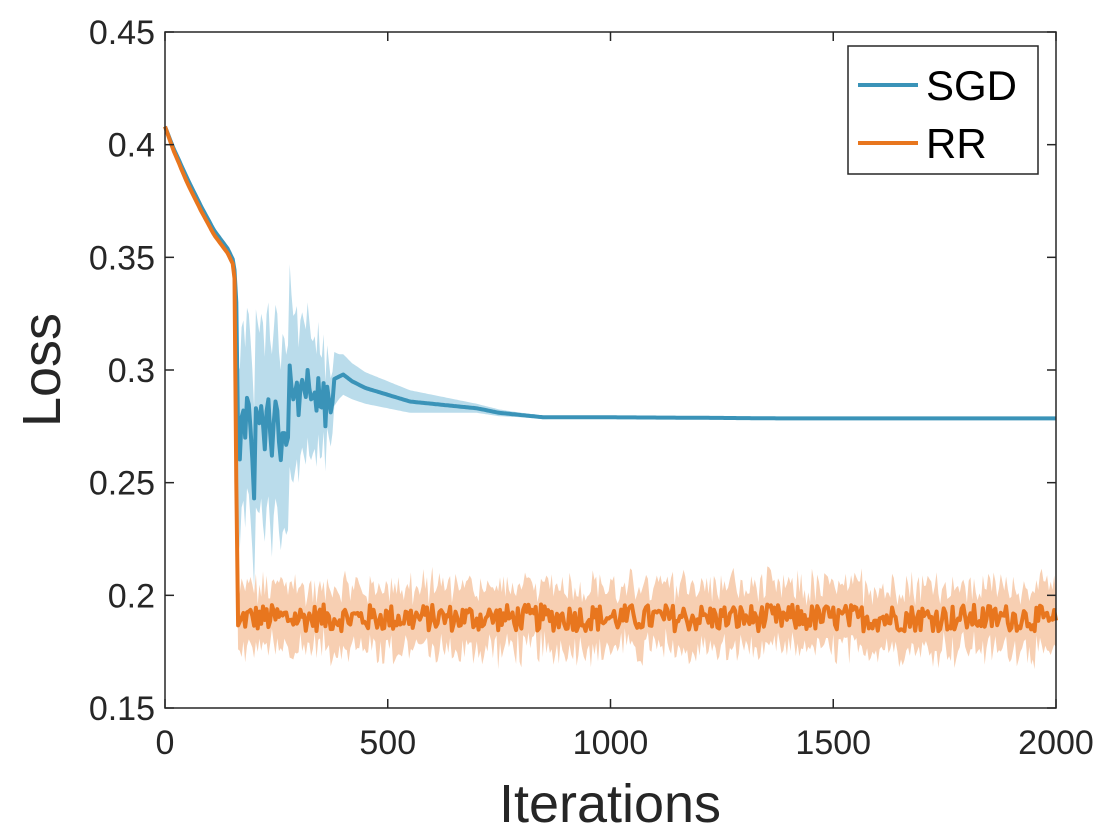 This screenshot has width=1120, height=840. I want to click on y-tick-label: 0.3, so click(131, 371).